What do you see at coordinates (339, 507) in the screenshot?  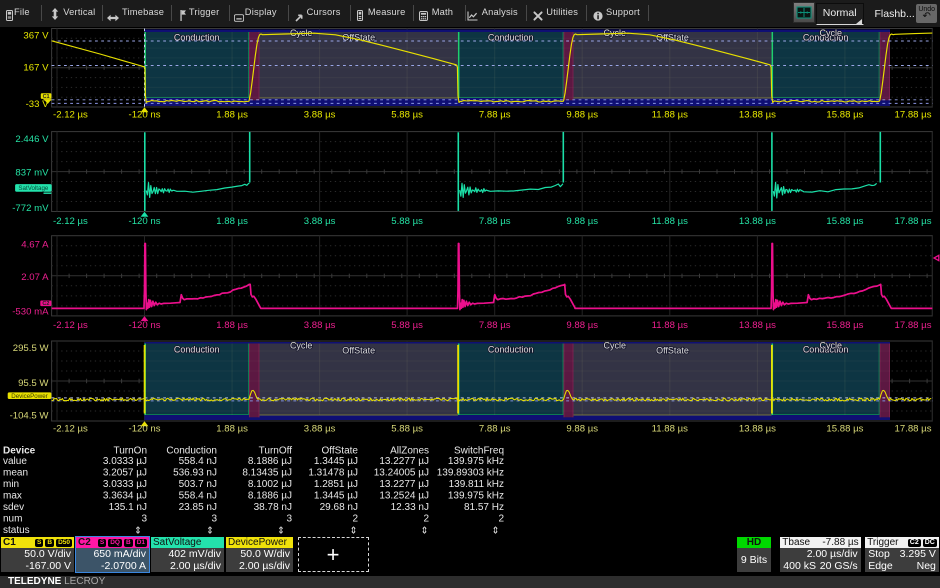 I see `svg-text: 29.68 nJ` at bounding box center [339, 507].